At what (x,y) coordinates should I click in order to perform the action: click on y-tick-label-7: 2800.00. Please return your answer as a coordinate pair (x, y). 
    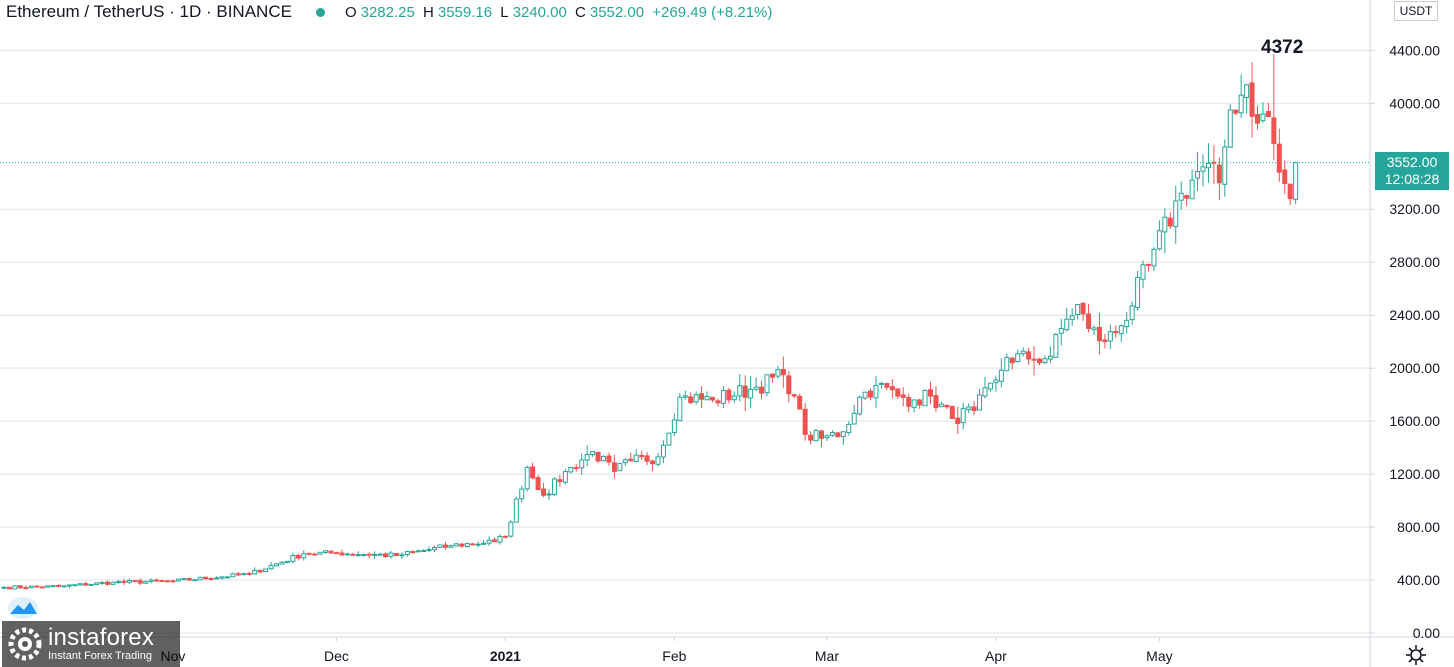
    Looking at the image, I should click on (1414, 262).